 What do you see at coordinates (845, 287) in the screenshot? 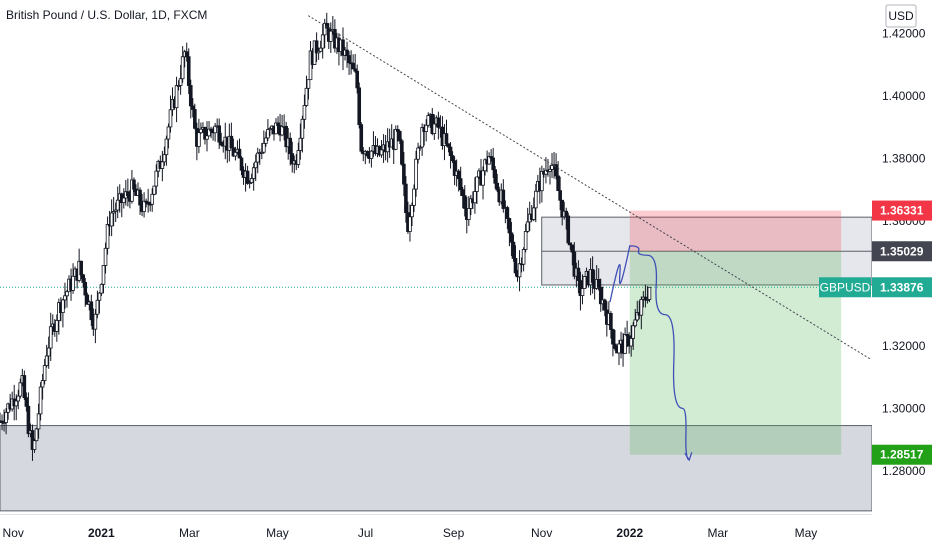
I see `symbol-badge` at bounding box center [845, 287].